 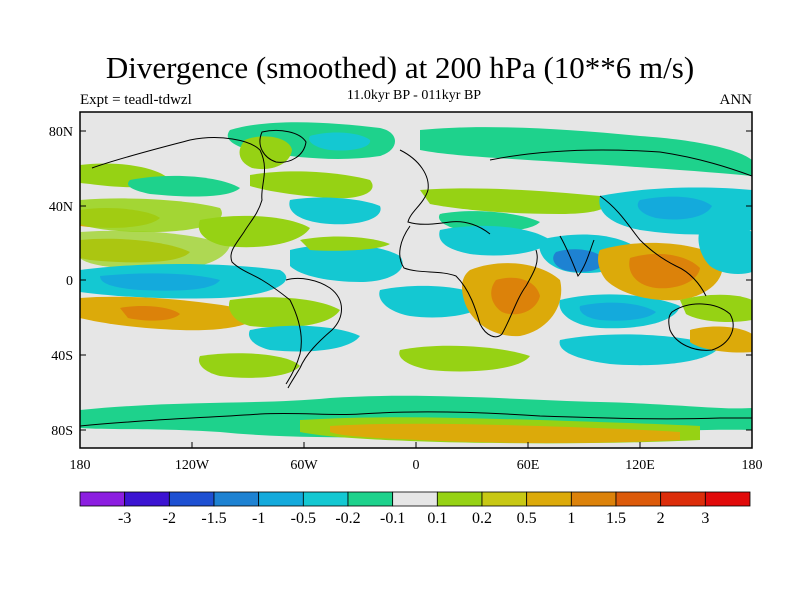 What do you see at coordinates (620, 223) in the screenshot?
I see `coast-asia` at bounding box center [620, 223].